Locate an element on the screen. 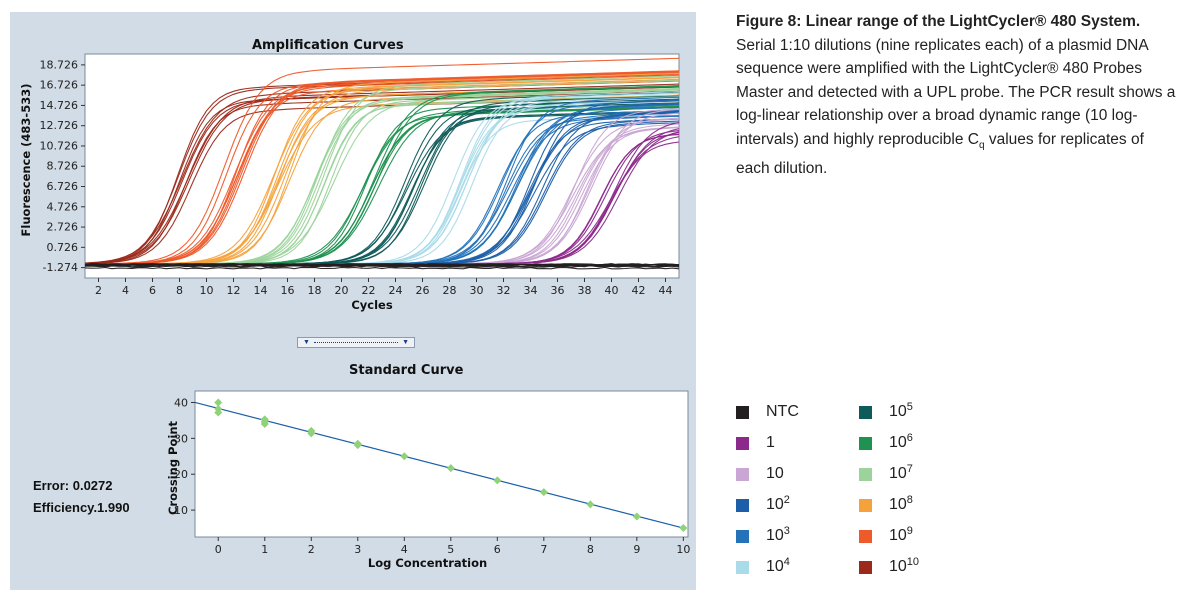 The image size is (1181, 590). y-axis-label: Fluorescence (483-533) is located at coordinates (26, 160).